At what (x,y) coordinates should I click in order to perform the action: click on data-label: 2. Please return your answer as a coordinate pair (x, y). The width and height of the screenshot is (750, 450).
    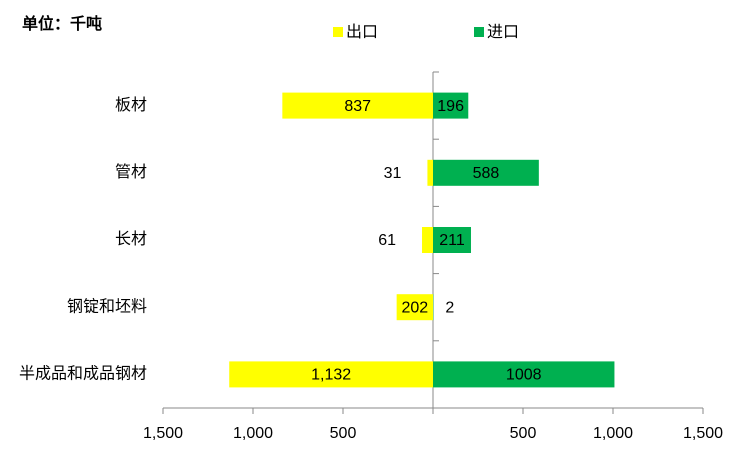
    Looking at the image, I should click on (449, 307).